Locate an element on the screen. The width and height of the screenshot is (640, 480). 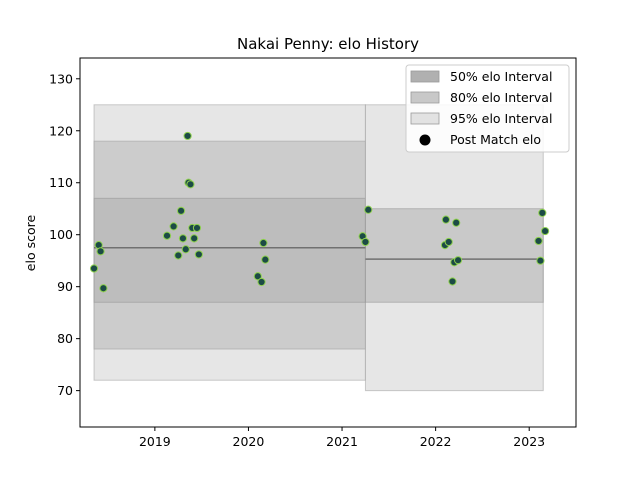
x-tick-label: 2023 is located at coordinates (529, 441).